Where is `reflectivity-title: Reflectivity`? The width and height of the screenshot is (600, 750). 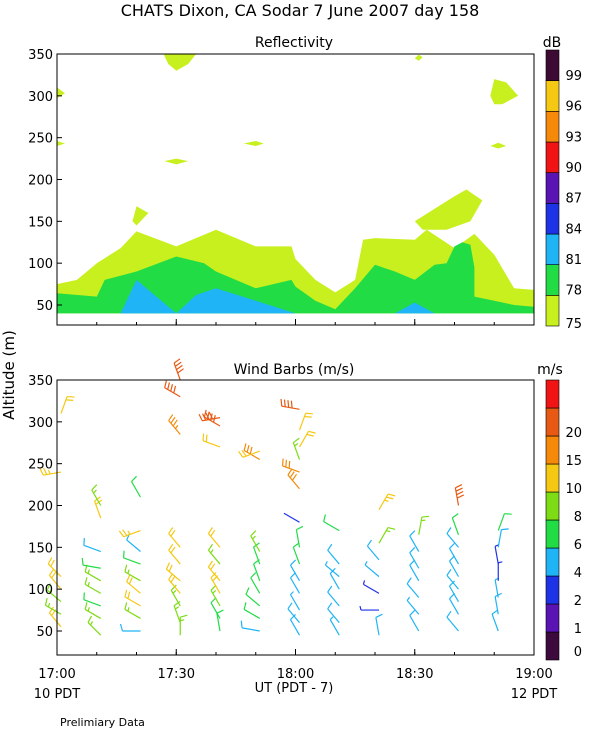 reflectivity-title: Reflectivity is located at coordinates (294, 43).